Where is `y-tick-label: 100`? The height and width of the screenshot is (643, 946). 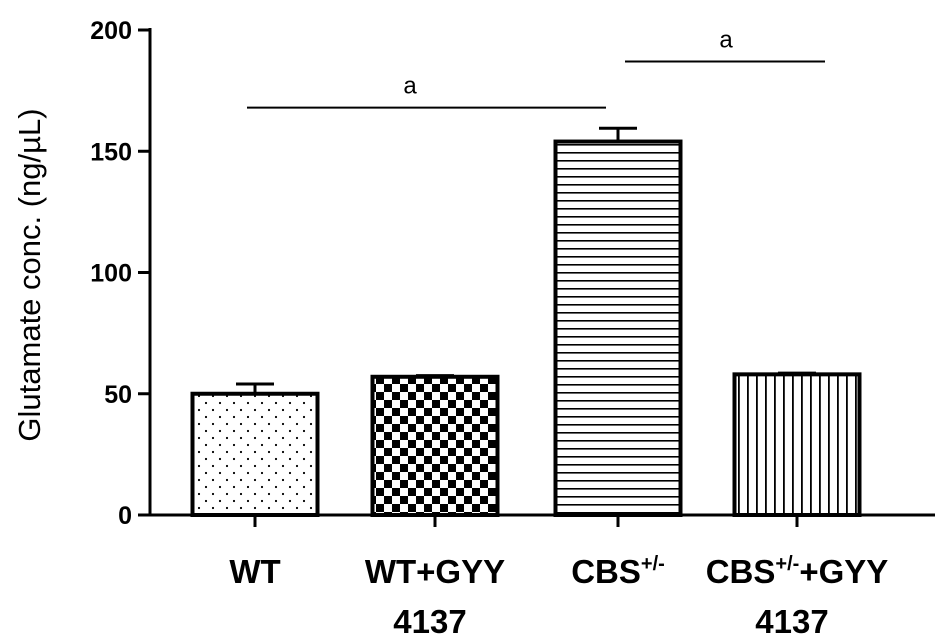
y-tick-label: 100 is located at coordinates (111, 274).